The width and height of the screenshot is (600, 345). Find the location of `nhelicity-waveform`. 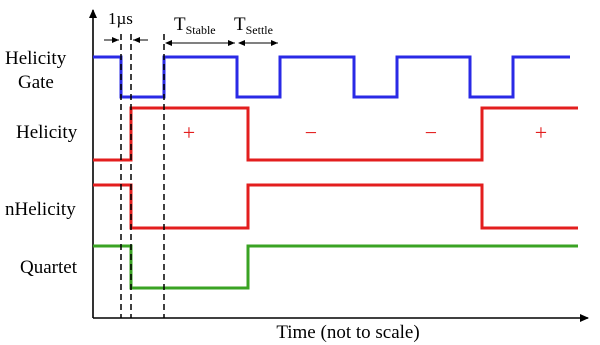

nhelicity-waveform is located at coordinates (335, 206).